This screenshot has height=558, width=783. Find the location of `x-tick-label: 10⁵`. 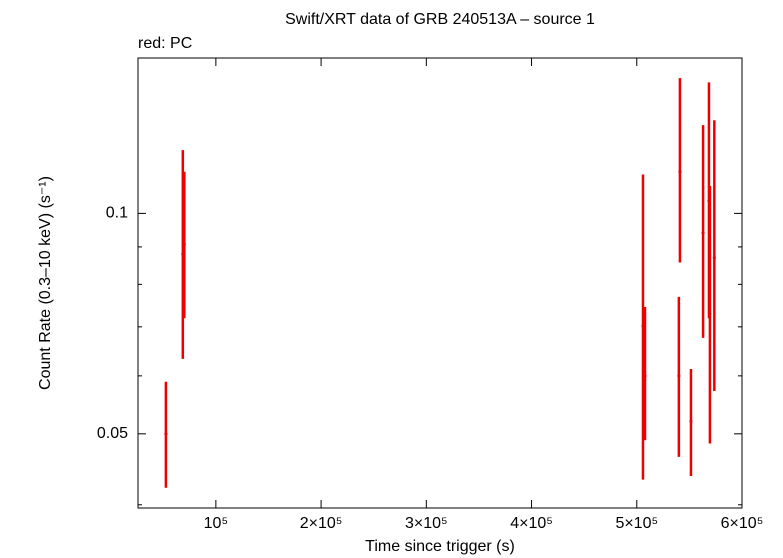

x-tick-label: 10⁵ is located at coordinates (216, 523).